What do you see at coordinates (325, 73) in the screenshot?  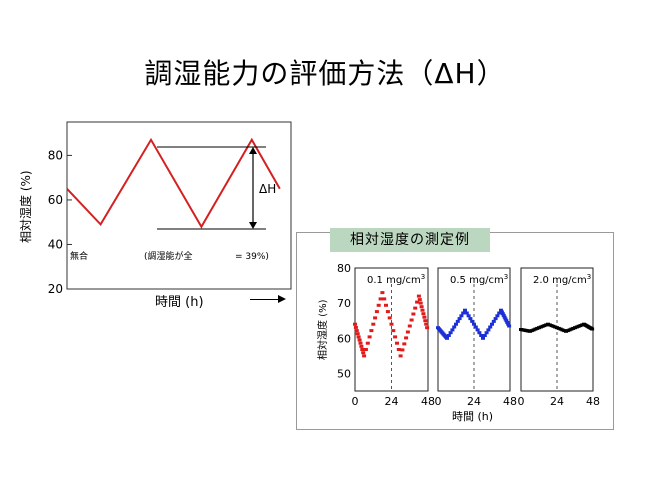 I see `page-title: 調湿能力の評価方法（ΔH）` at bounding box center [325, 73].